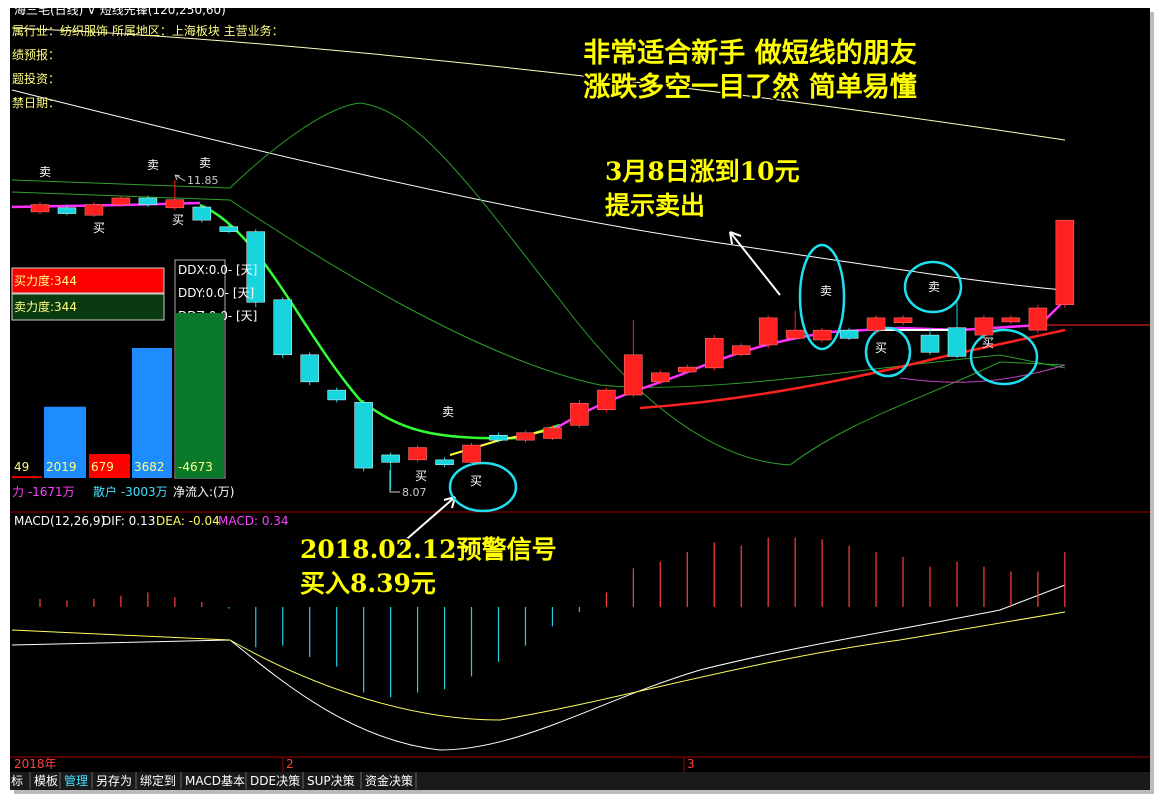 The image size is (1163, 800). What do you see at coordinates (36, 54) in the screenshot?
I see `info-line: 绩预报：` at bounding box center [36, 54].